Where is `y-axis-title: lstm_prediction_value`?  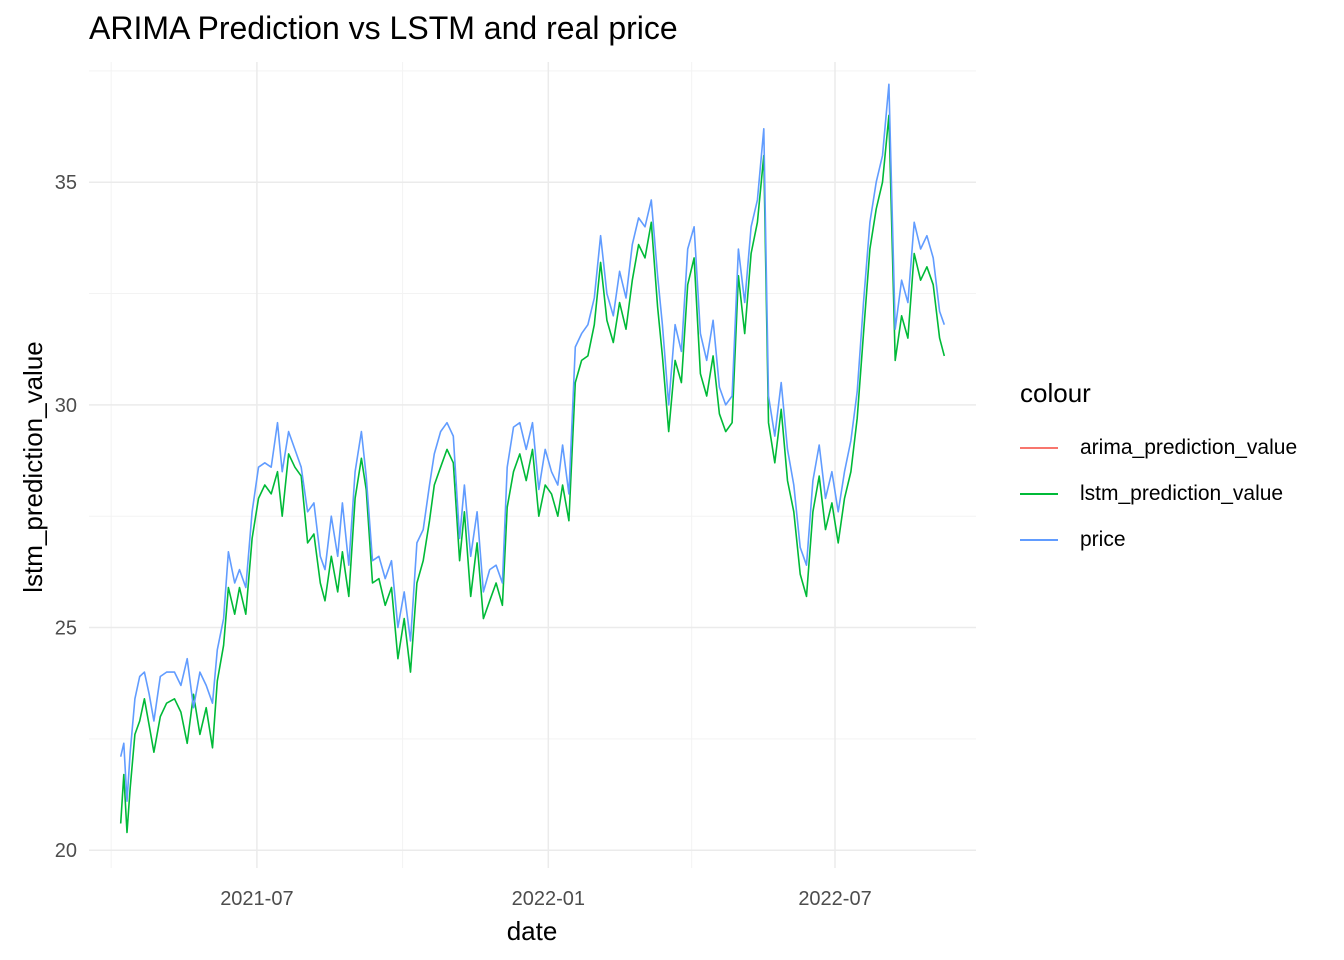
y-axis-title: lstm_prediction_value is located at coordinates (33, 466).